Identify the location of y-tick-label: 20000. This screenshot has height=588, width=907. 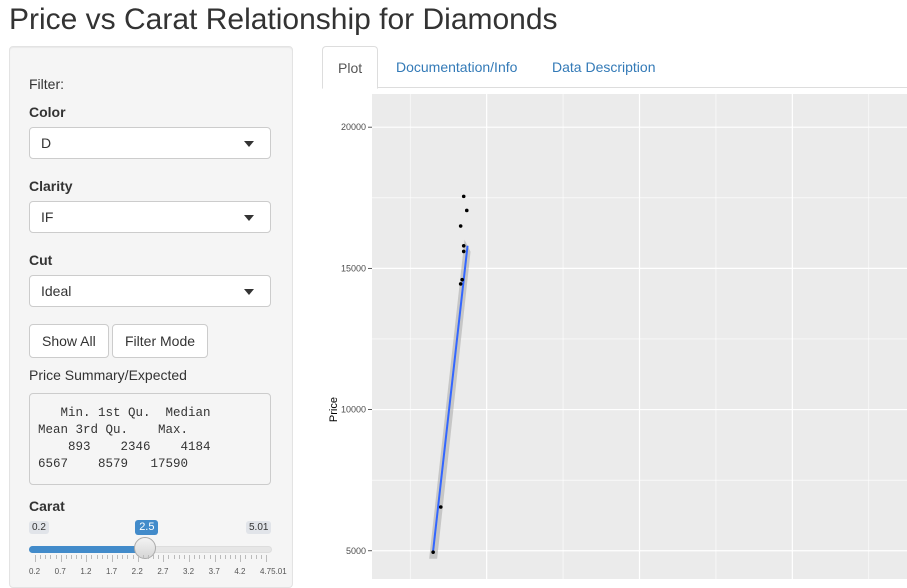
(353, 127).